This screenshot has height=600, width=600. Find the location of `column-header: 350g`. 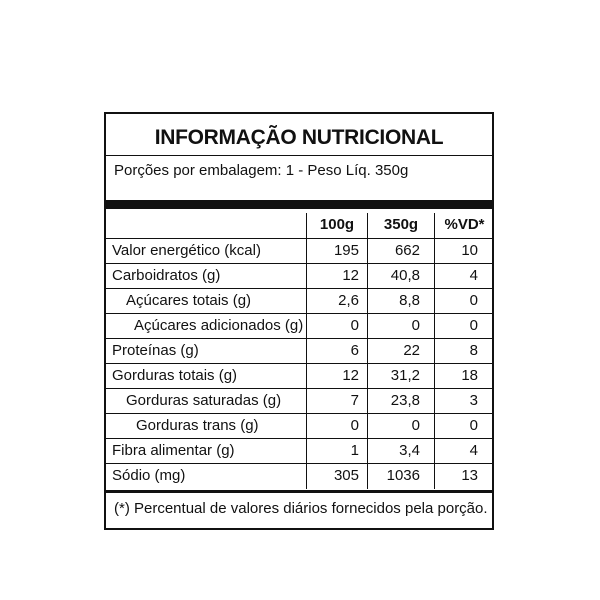

column-header: 350g is located at coordinates (400, 225).